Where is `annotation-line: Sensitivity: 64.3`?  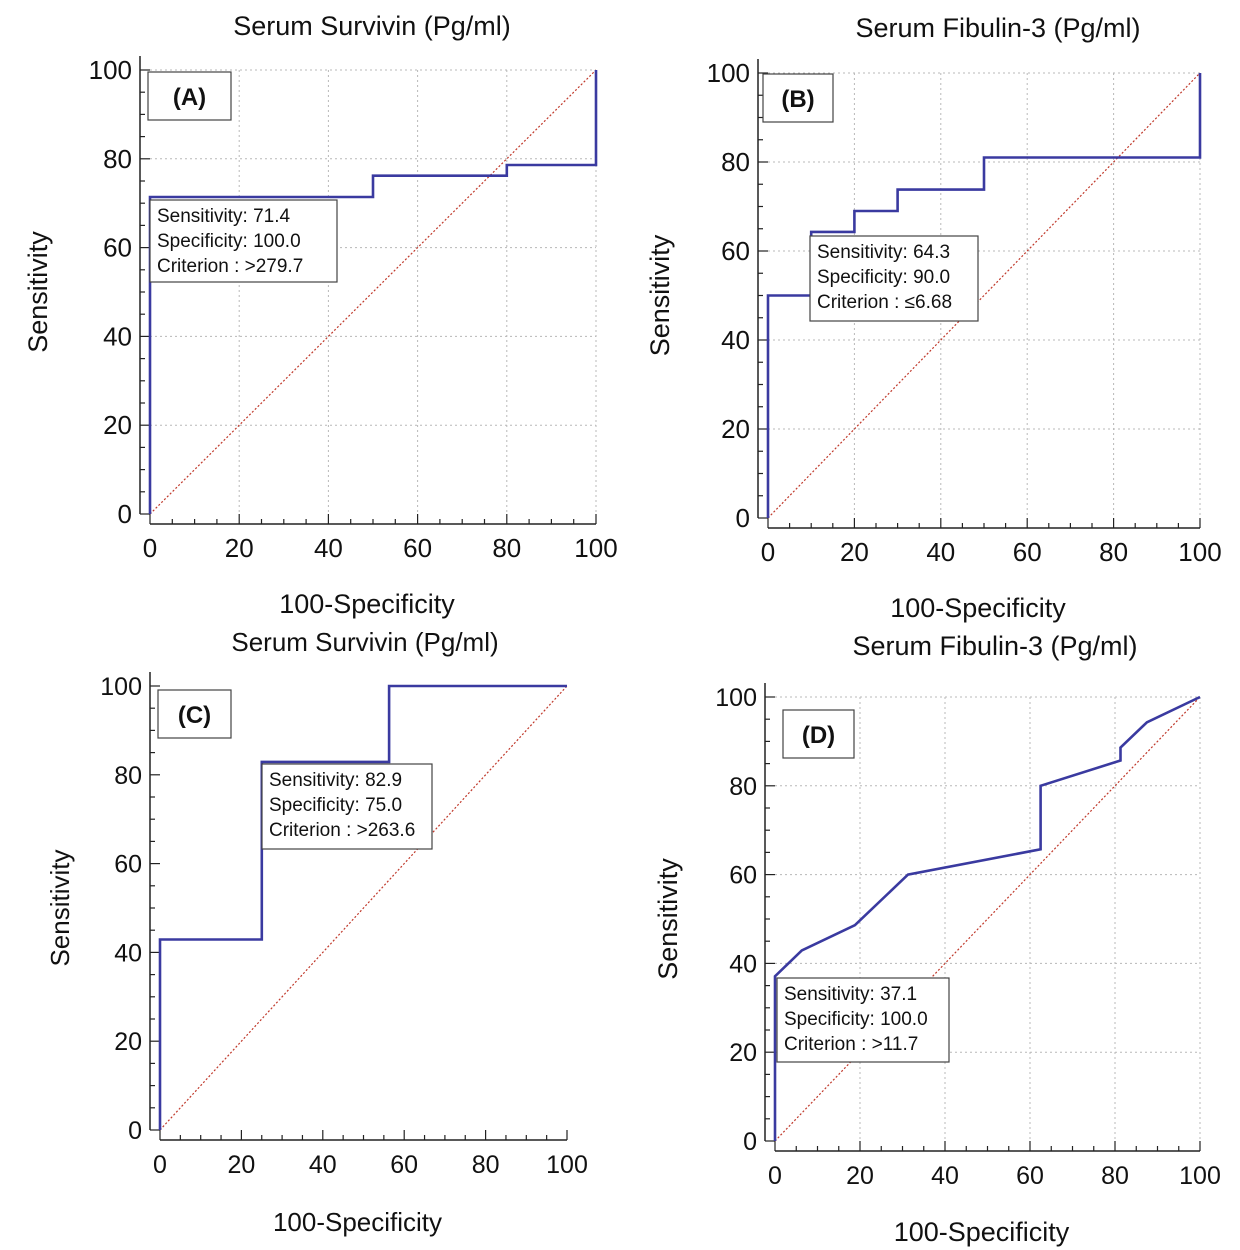 annotation-line: Sensitivity: 64.3 is located at coordinates (883, 252).